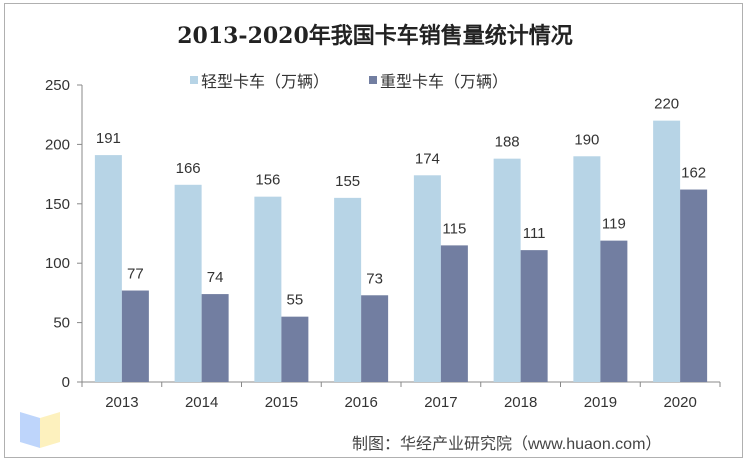  What do you see at coordinates (281, 402) in the screenshot?
I see `x-tick-label: 2015` at bounding box center [281, 402].